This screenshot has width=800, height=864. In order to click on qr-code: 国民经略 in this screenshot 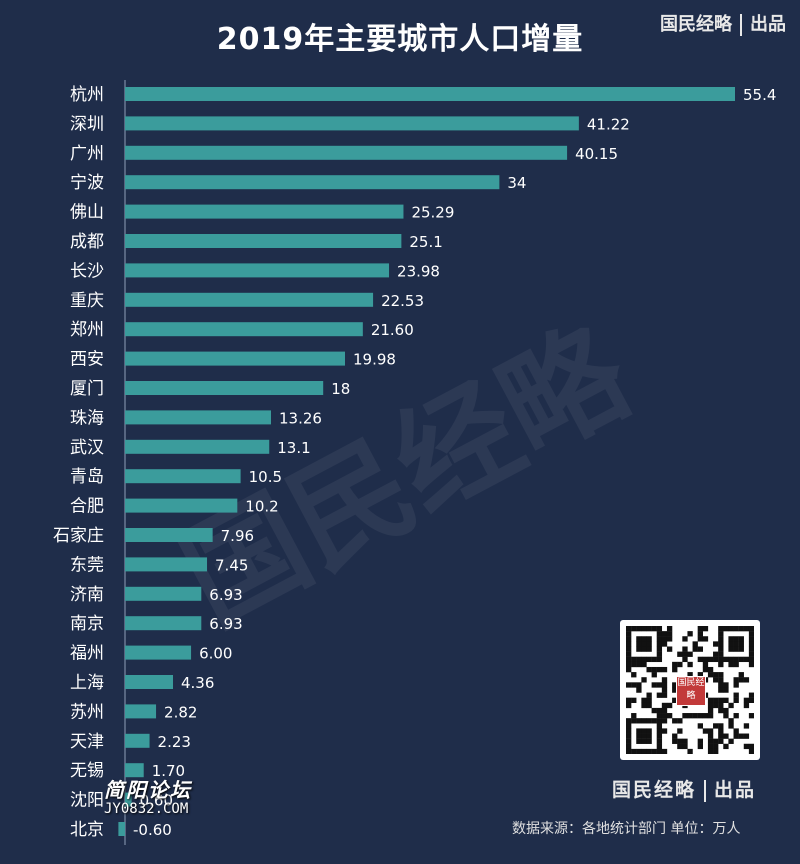, I will do `click(690, 690)`.